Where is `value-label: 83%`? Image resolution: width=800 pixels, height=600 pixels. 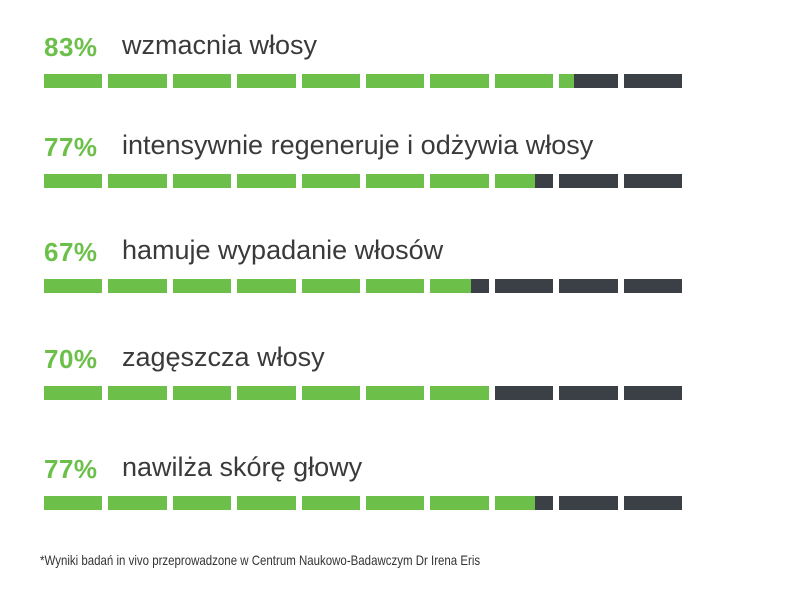
value-label: 83% is located at coordinates (71, 47).